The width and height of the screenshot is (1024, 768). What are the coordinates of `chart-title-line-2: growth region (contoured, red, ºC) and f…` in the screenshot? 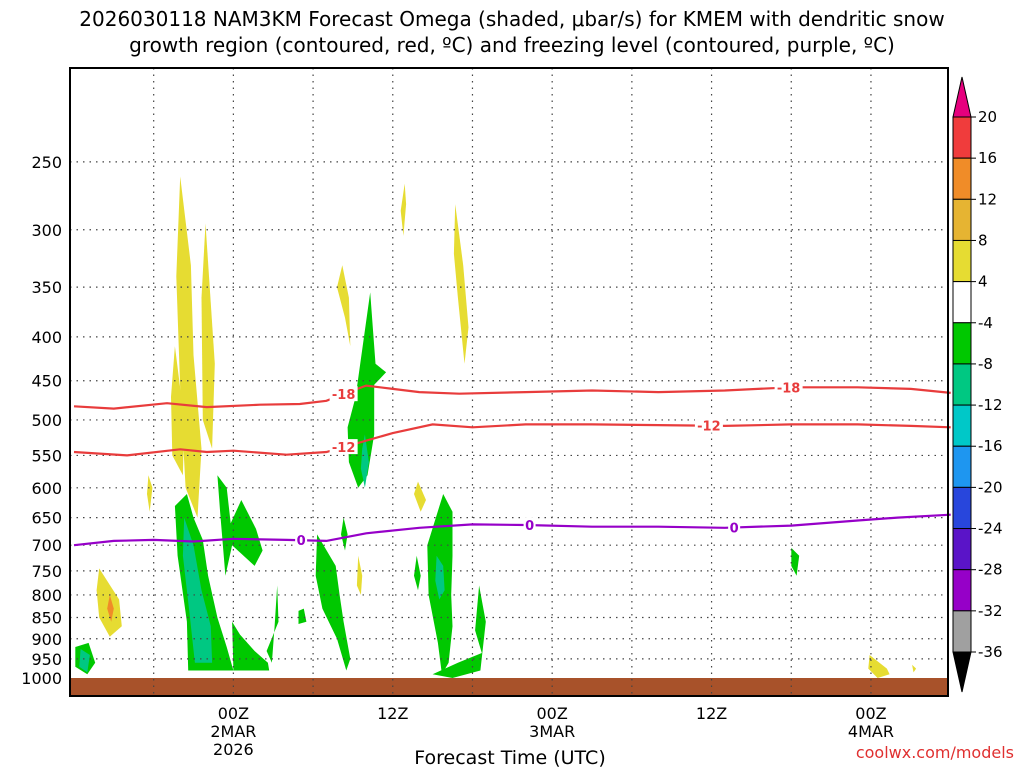 It's located at (512, 45).